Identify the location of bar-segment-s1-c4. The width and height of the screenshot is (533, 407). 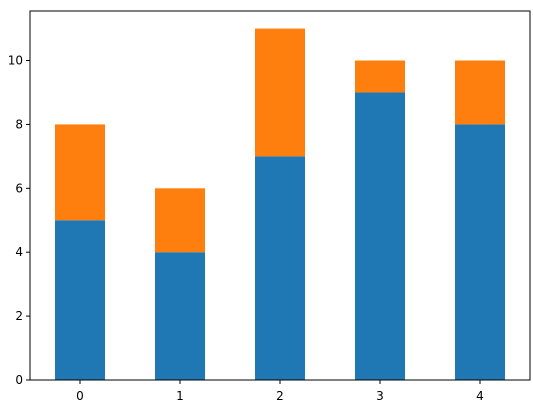
(480, 92).